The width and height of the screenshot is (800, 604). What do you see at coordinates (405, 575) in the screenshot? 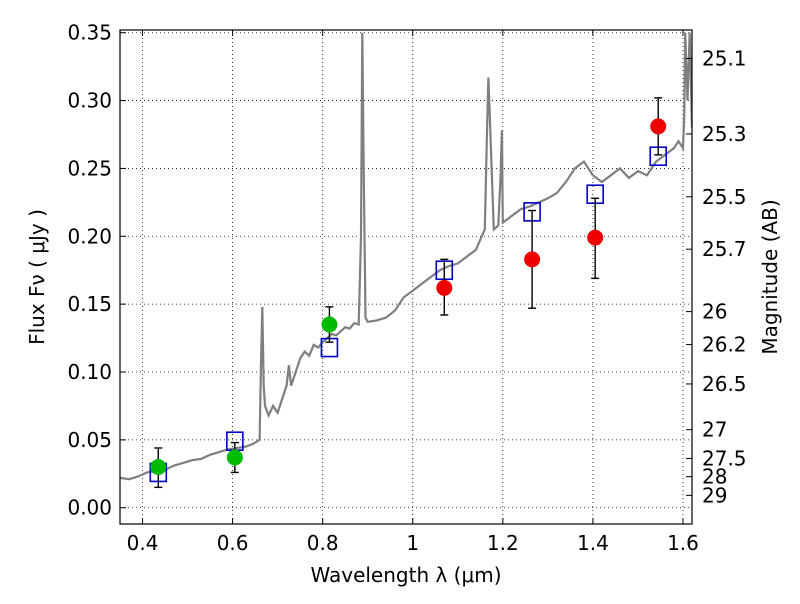
I see `x-axis-label: Wavelength λ (μm)` at bounding box center [405, 575].